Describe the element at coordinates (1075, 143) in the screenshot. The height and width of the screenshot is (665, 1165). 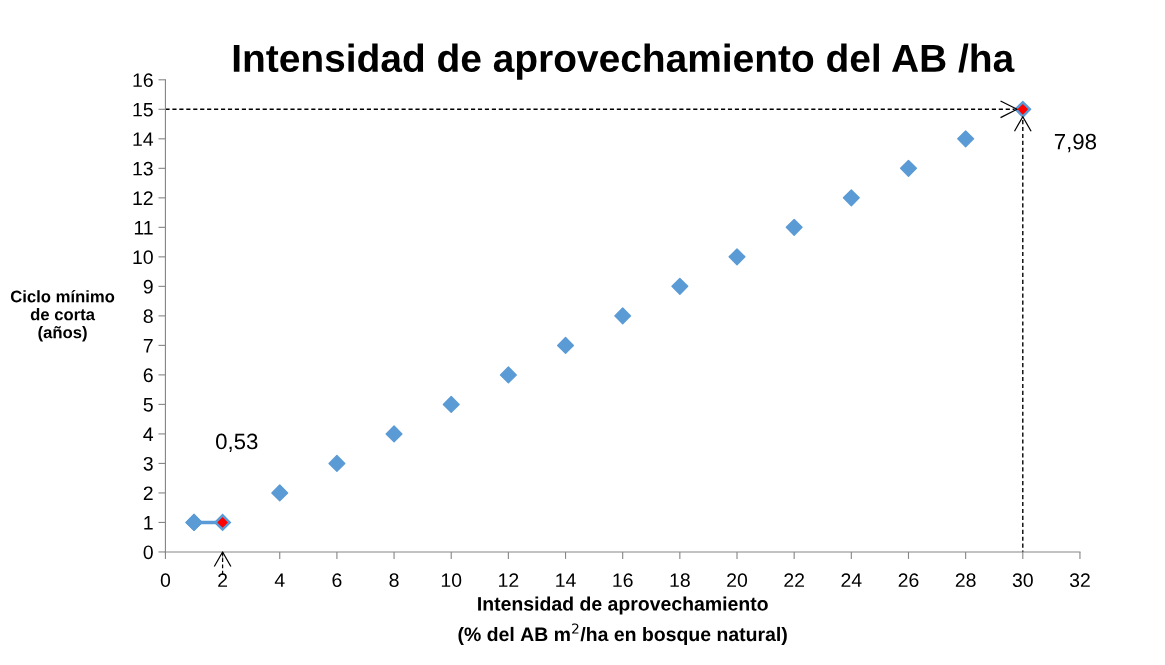
I see `annotation: 7,98` at that location.